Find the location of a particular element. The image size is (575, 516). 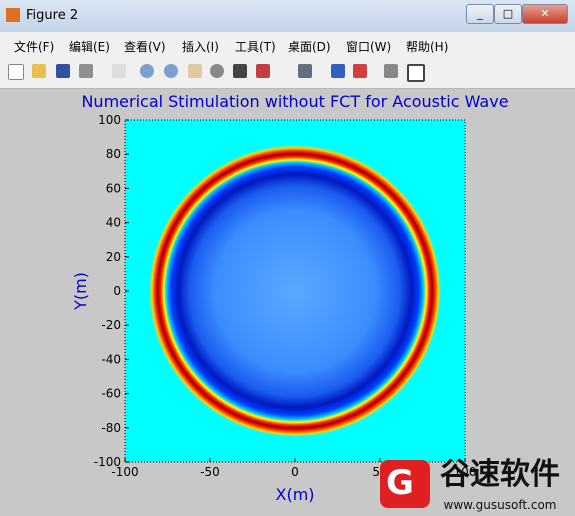

x-tick-label: 0 is located at coordinates (295, 472).